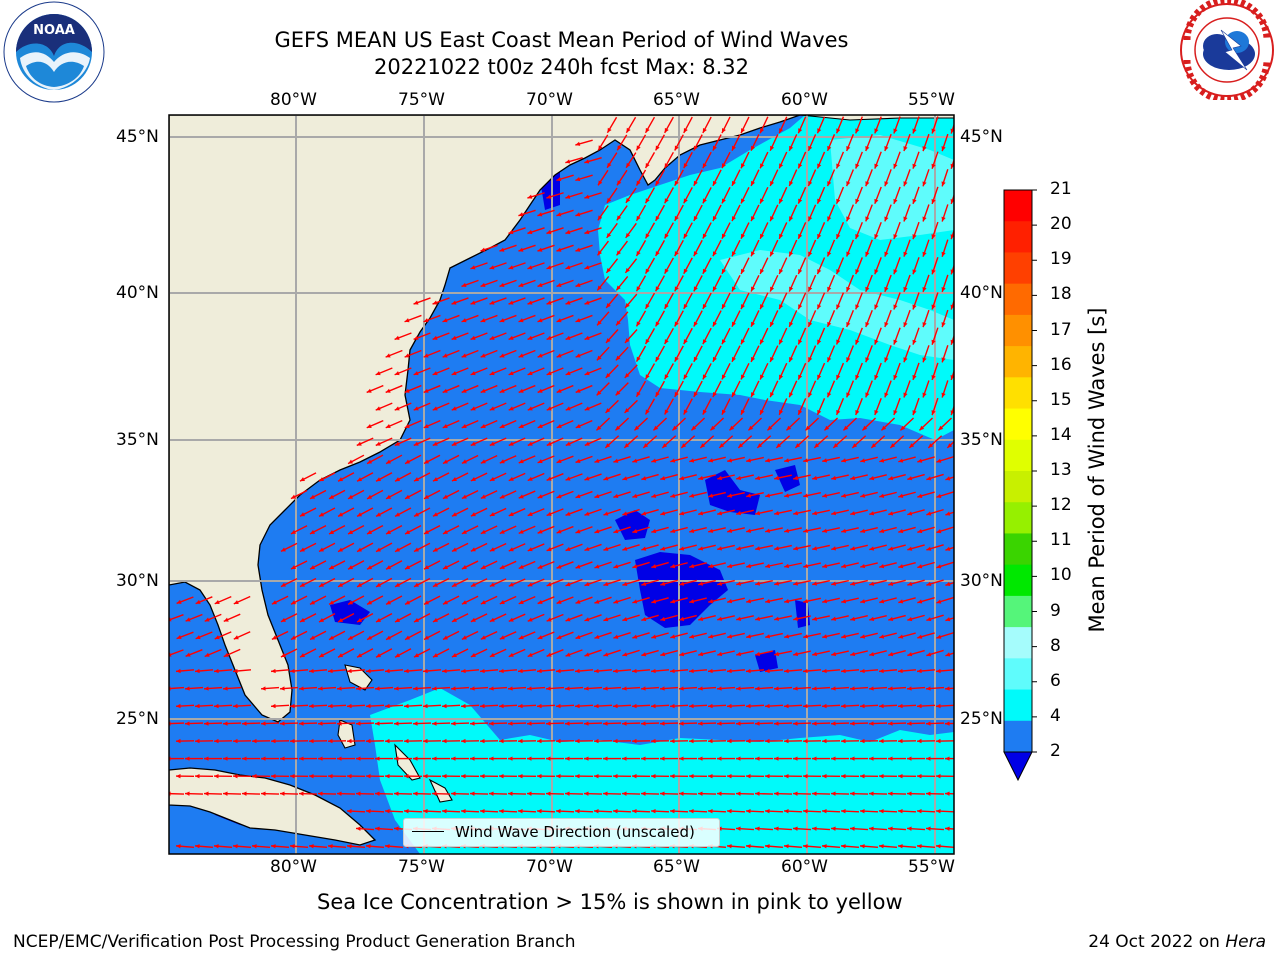 The height and width of the screenshot is (960, 1280). What do you see at coordinates (54, 30) in the screenshot?
I see `noaa-logo-text: NOAA` at bounding box center [54, 30].